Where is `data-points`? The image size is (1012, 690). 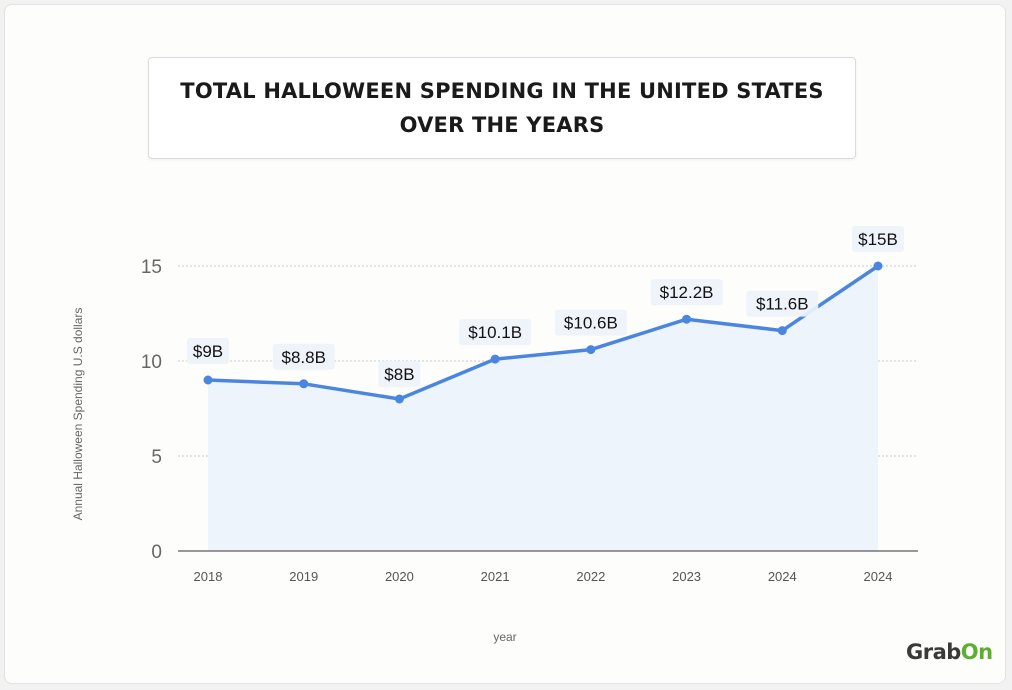 data-points is located at coordinates (543, 332).